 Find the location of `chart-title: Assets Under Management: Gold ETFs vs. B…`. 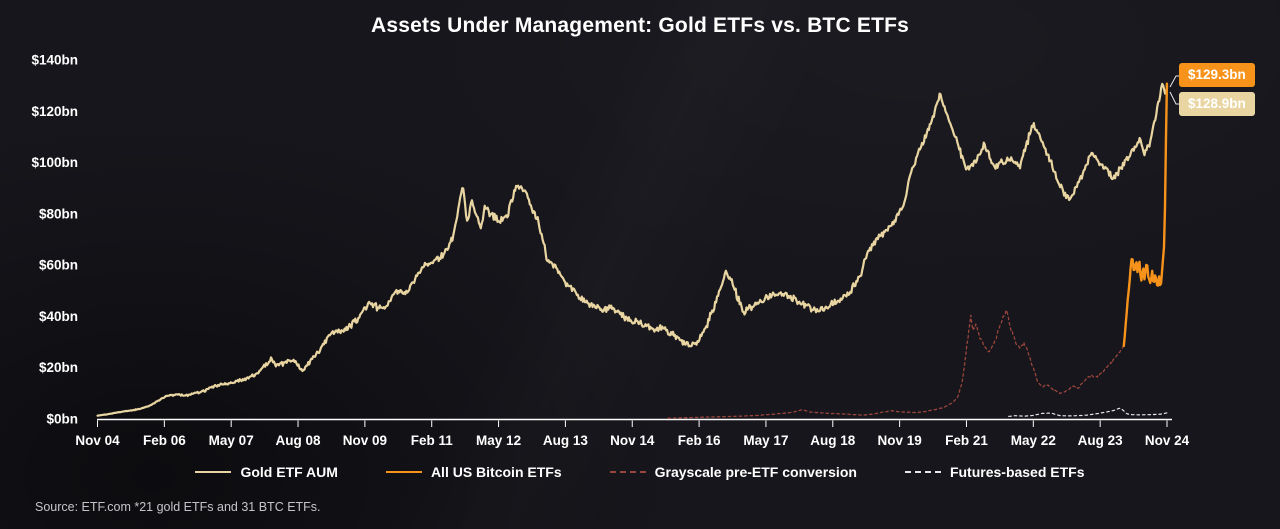

chart-title: Assets Under Management: Gold ETFs vs. B… is located at coordinates (640, 25).